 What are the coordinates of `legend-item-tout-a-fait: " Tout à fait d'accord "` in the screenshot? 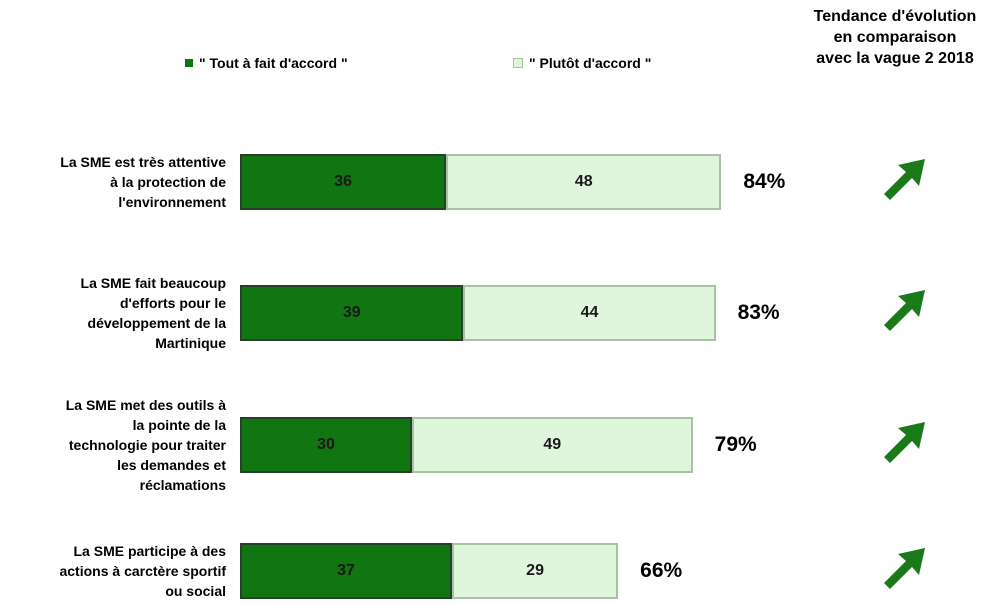 It's located at (266, 63).